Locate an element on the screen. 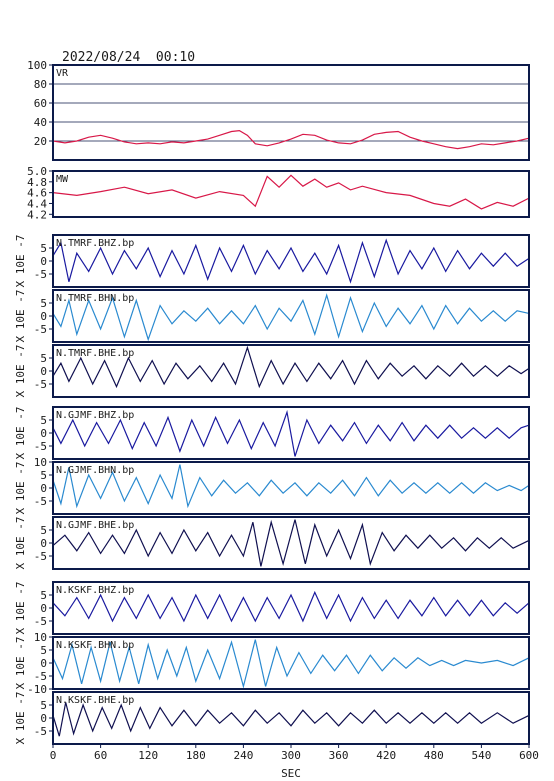  y-tick-label: 4.8 is located at coordinates (37, 182).